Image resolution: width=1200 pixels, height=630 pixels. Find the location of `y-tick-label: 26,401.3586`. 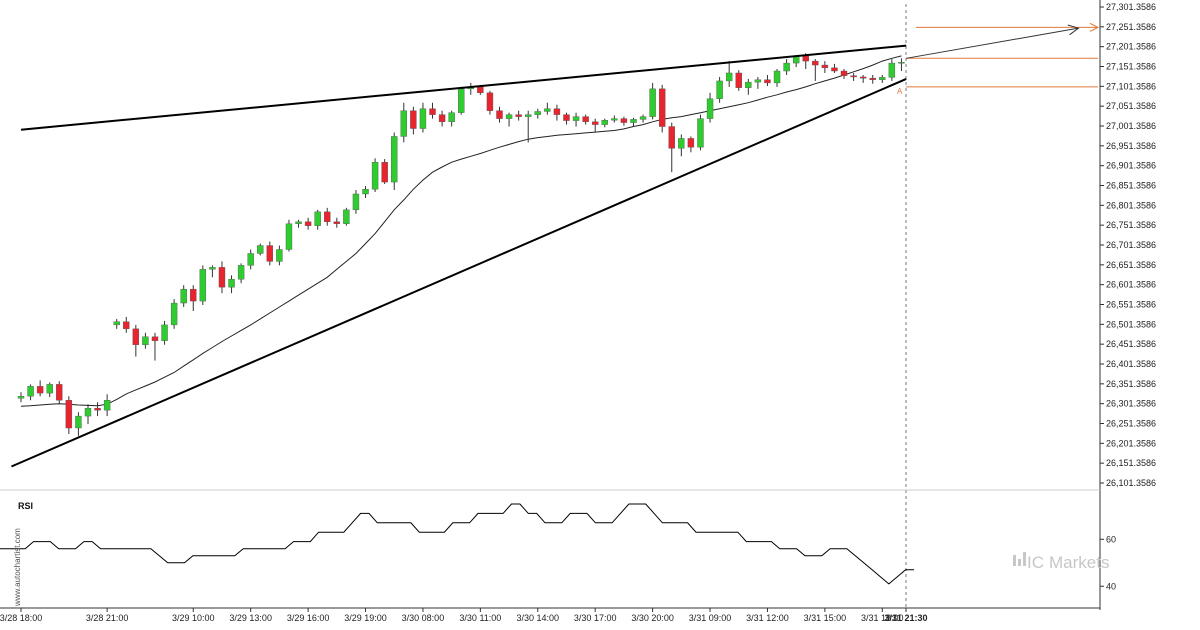

y-tick-label: 26,401.3586 is located at coordinates (1131, 364).